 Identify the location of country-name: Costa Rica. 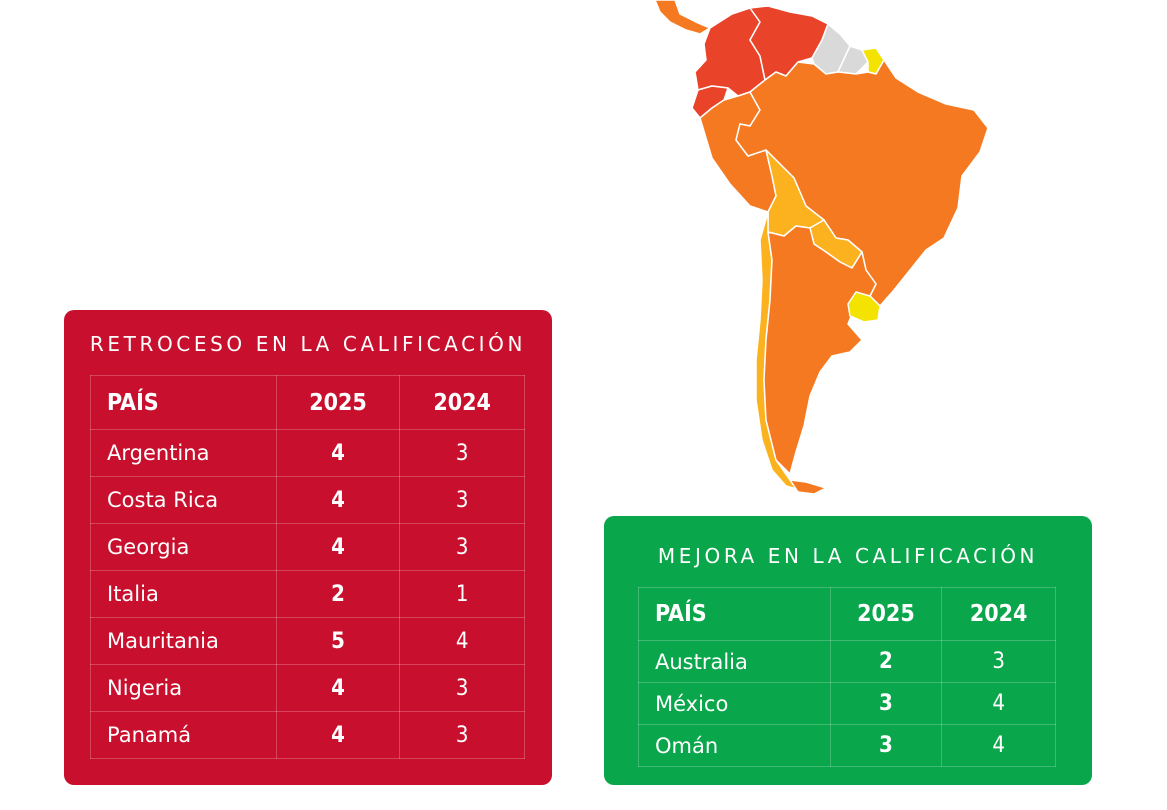
(183, 500).